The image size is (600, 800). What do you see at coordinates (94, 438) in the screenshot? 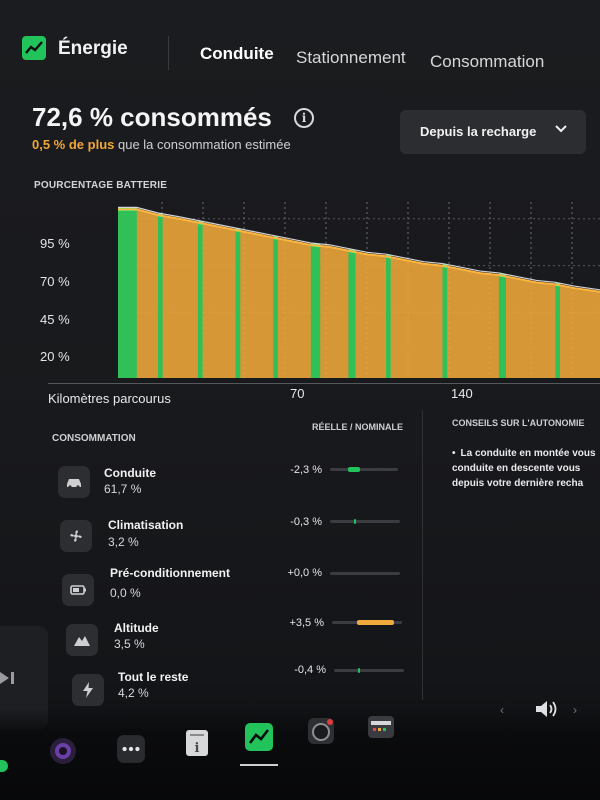
I see `consumption-title: CONSOMMATION` at bounding box center [94, 438].